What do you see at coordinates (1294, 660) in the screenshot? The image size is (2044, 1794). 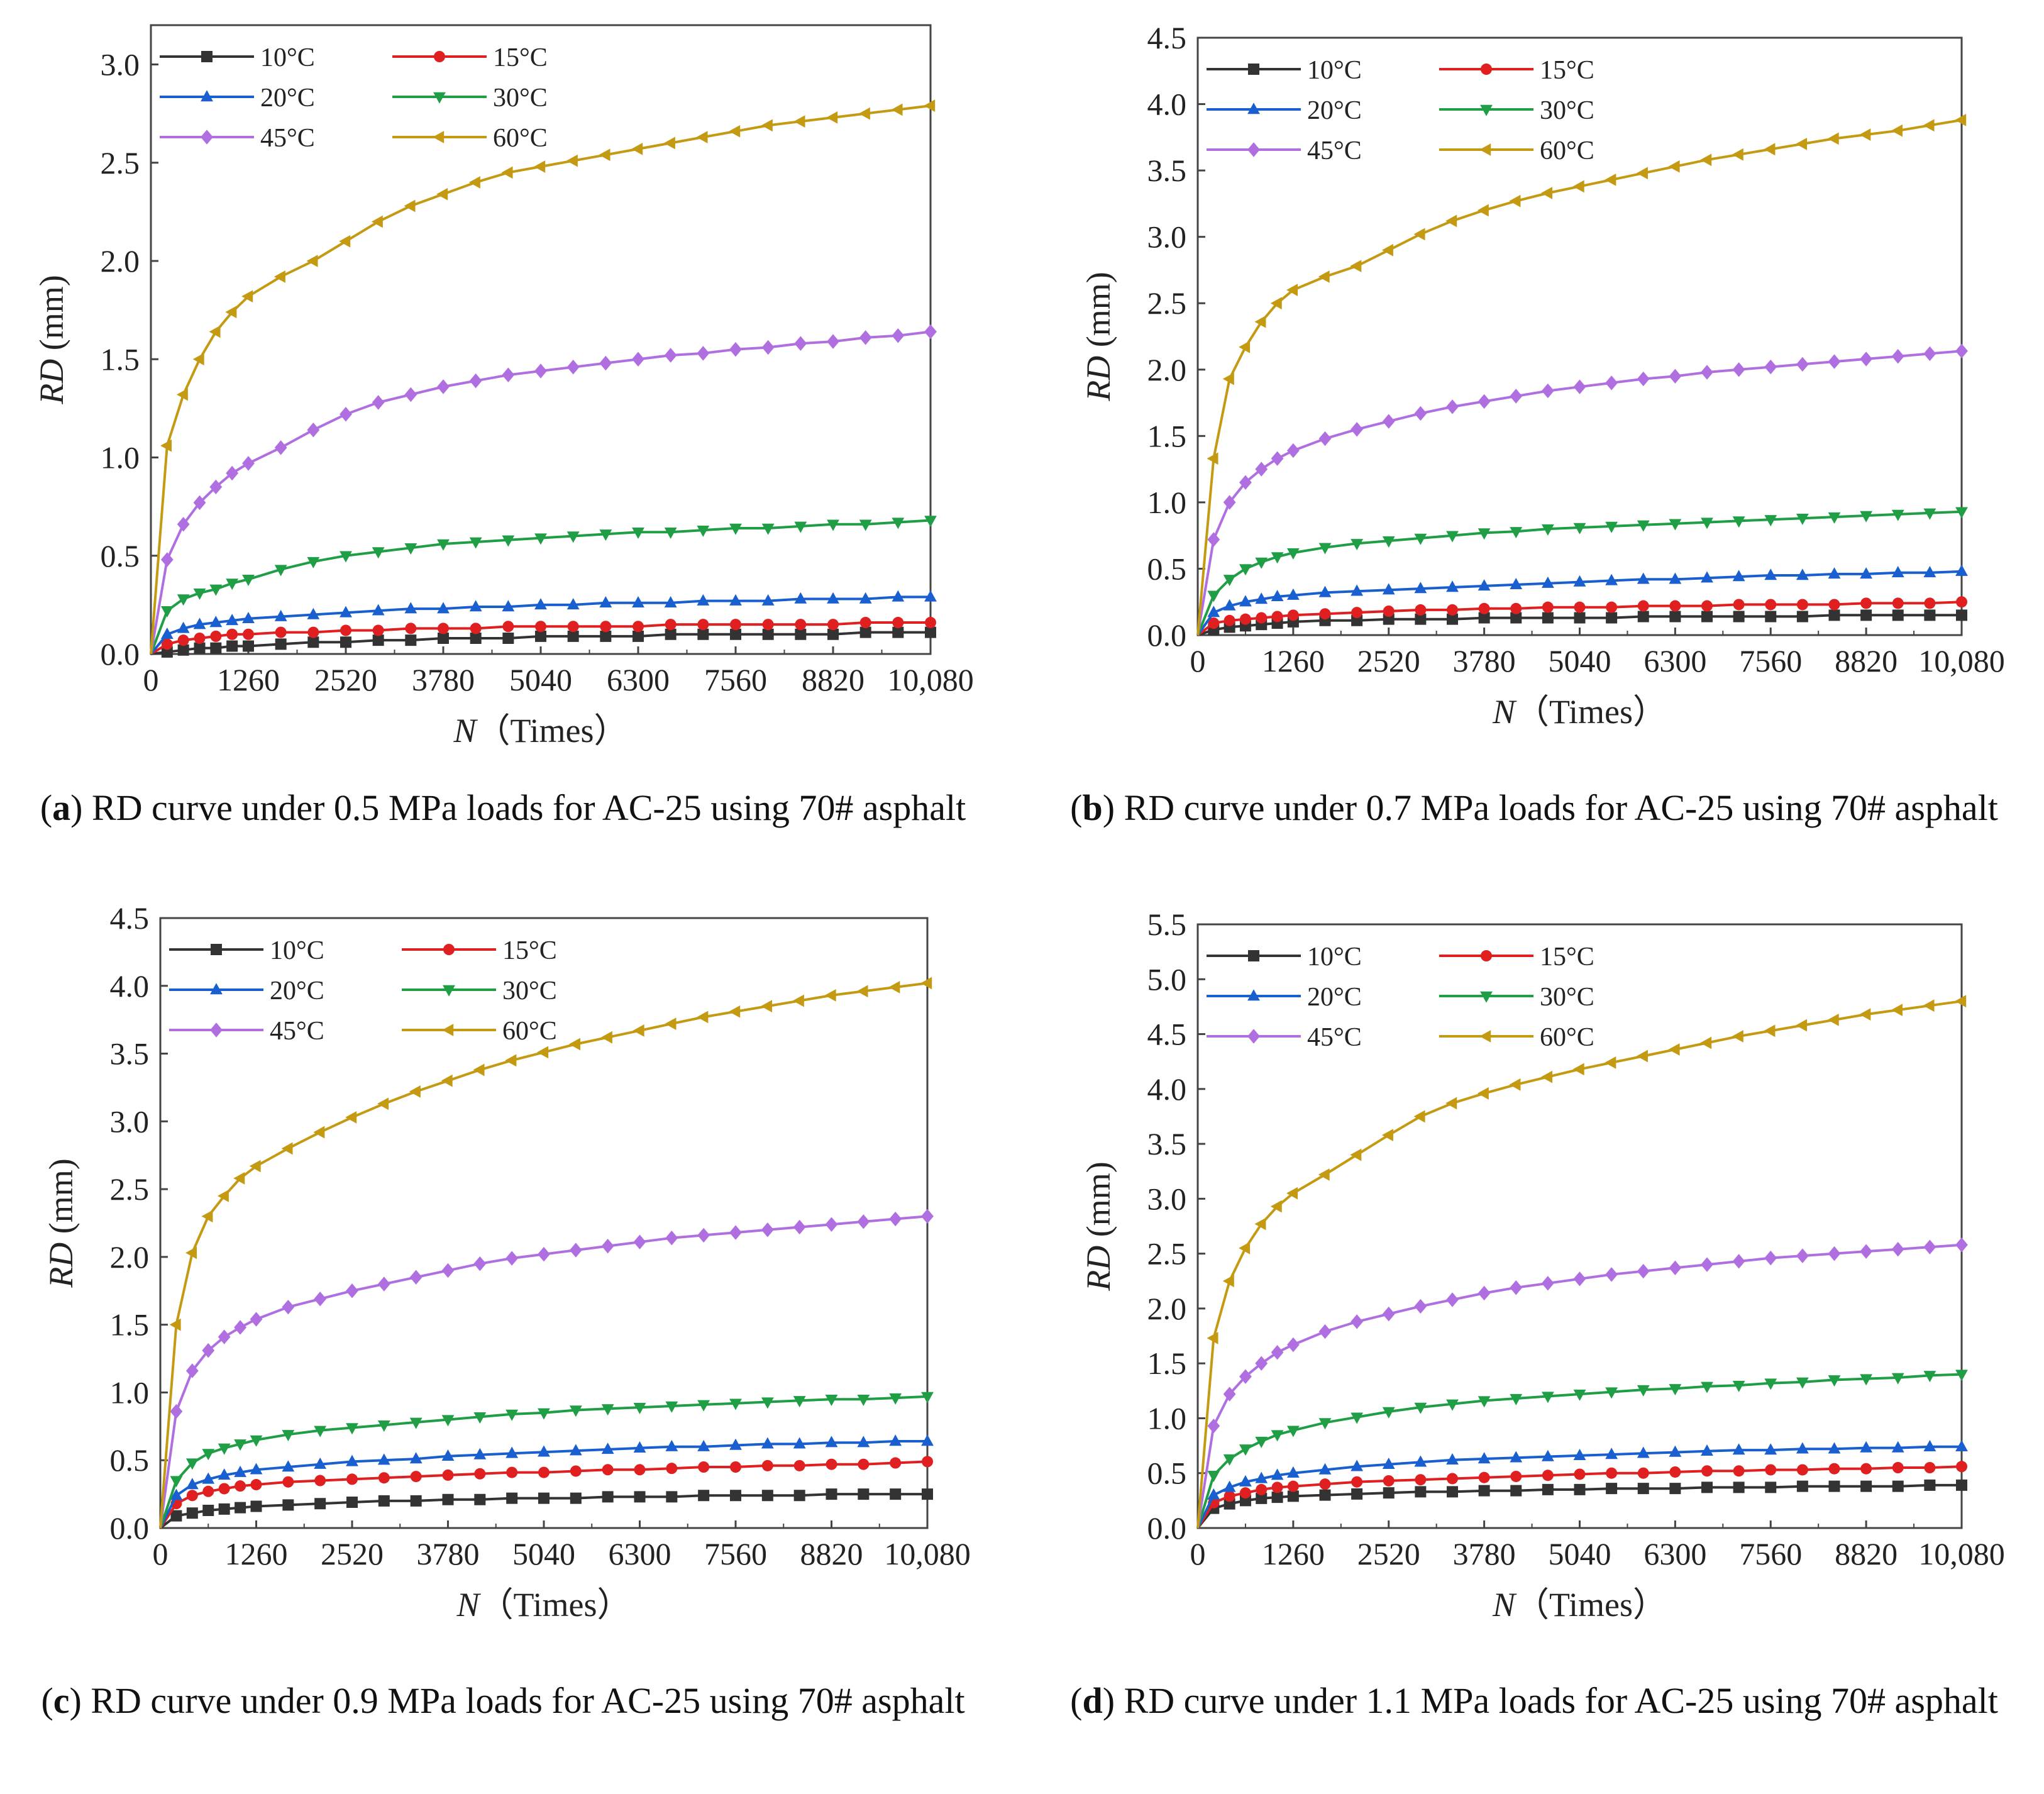 I see `x-tick-label: 1260` at bounding box center [1294, 660].